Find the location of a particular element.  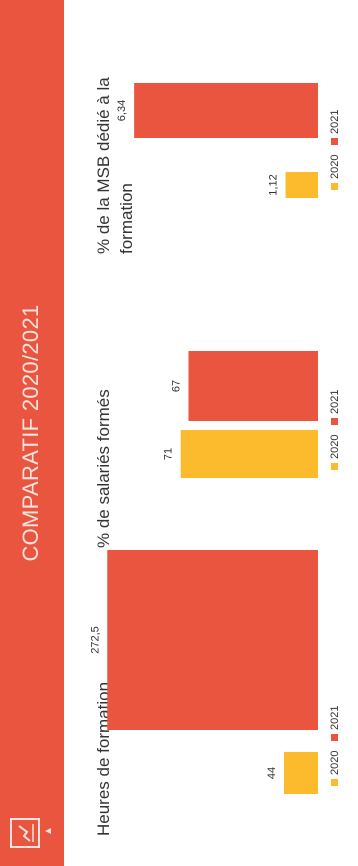

data-label-chart3-2021: 6,34 is located at coordinates (122, 110).